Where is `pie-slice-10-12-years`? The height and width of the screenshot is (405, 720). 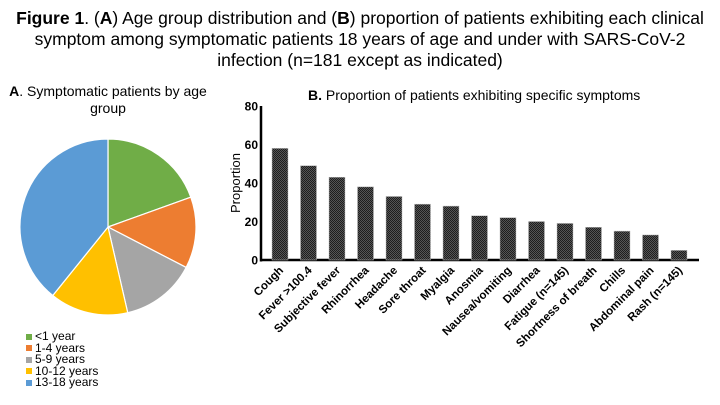 pie-slice-10-12-years is located at coordinates (90, 270).